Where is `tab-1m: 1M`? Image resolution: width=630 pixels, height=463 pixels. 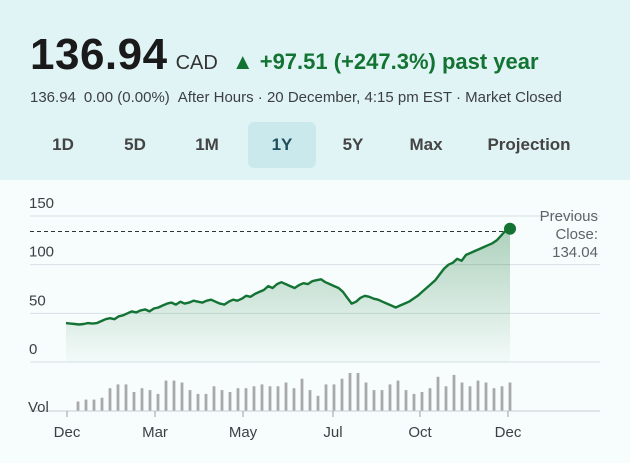 tab-1m: 1M is located at coordinates (207, 144).